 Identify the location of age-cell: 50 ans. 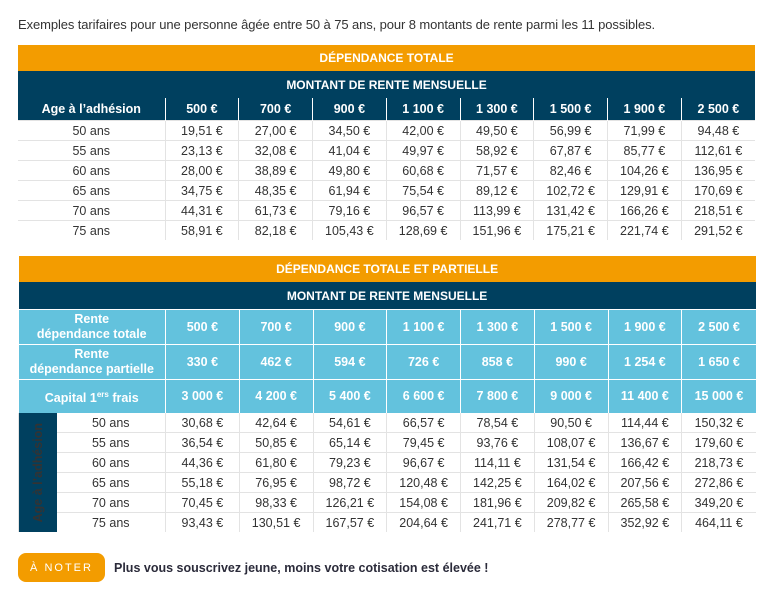
(91, 130).